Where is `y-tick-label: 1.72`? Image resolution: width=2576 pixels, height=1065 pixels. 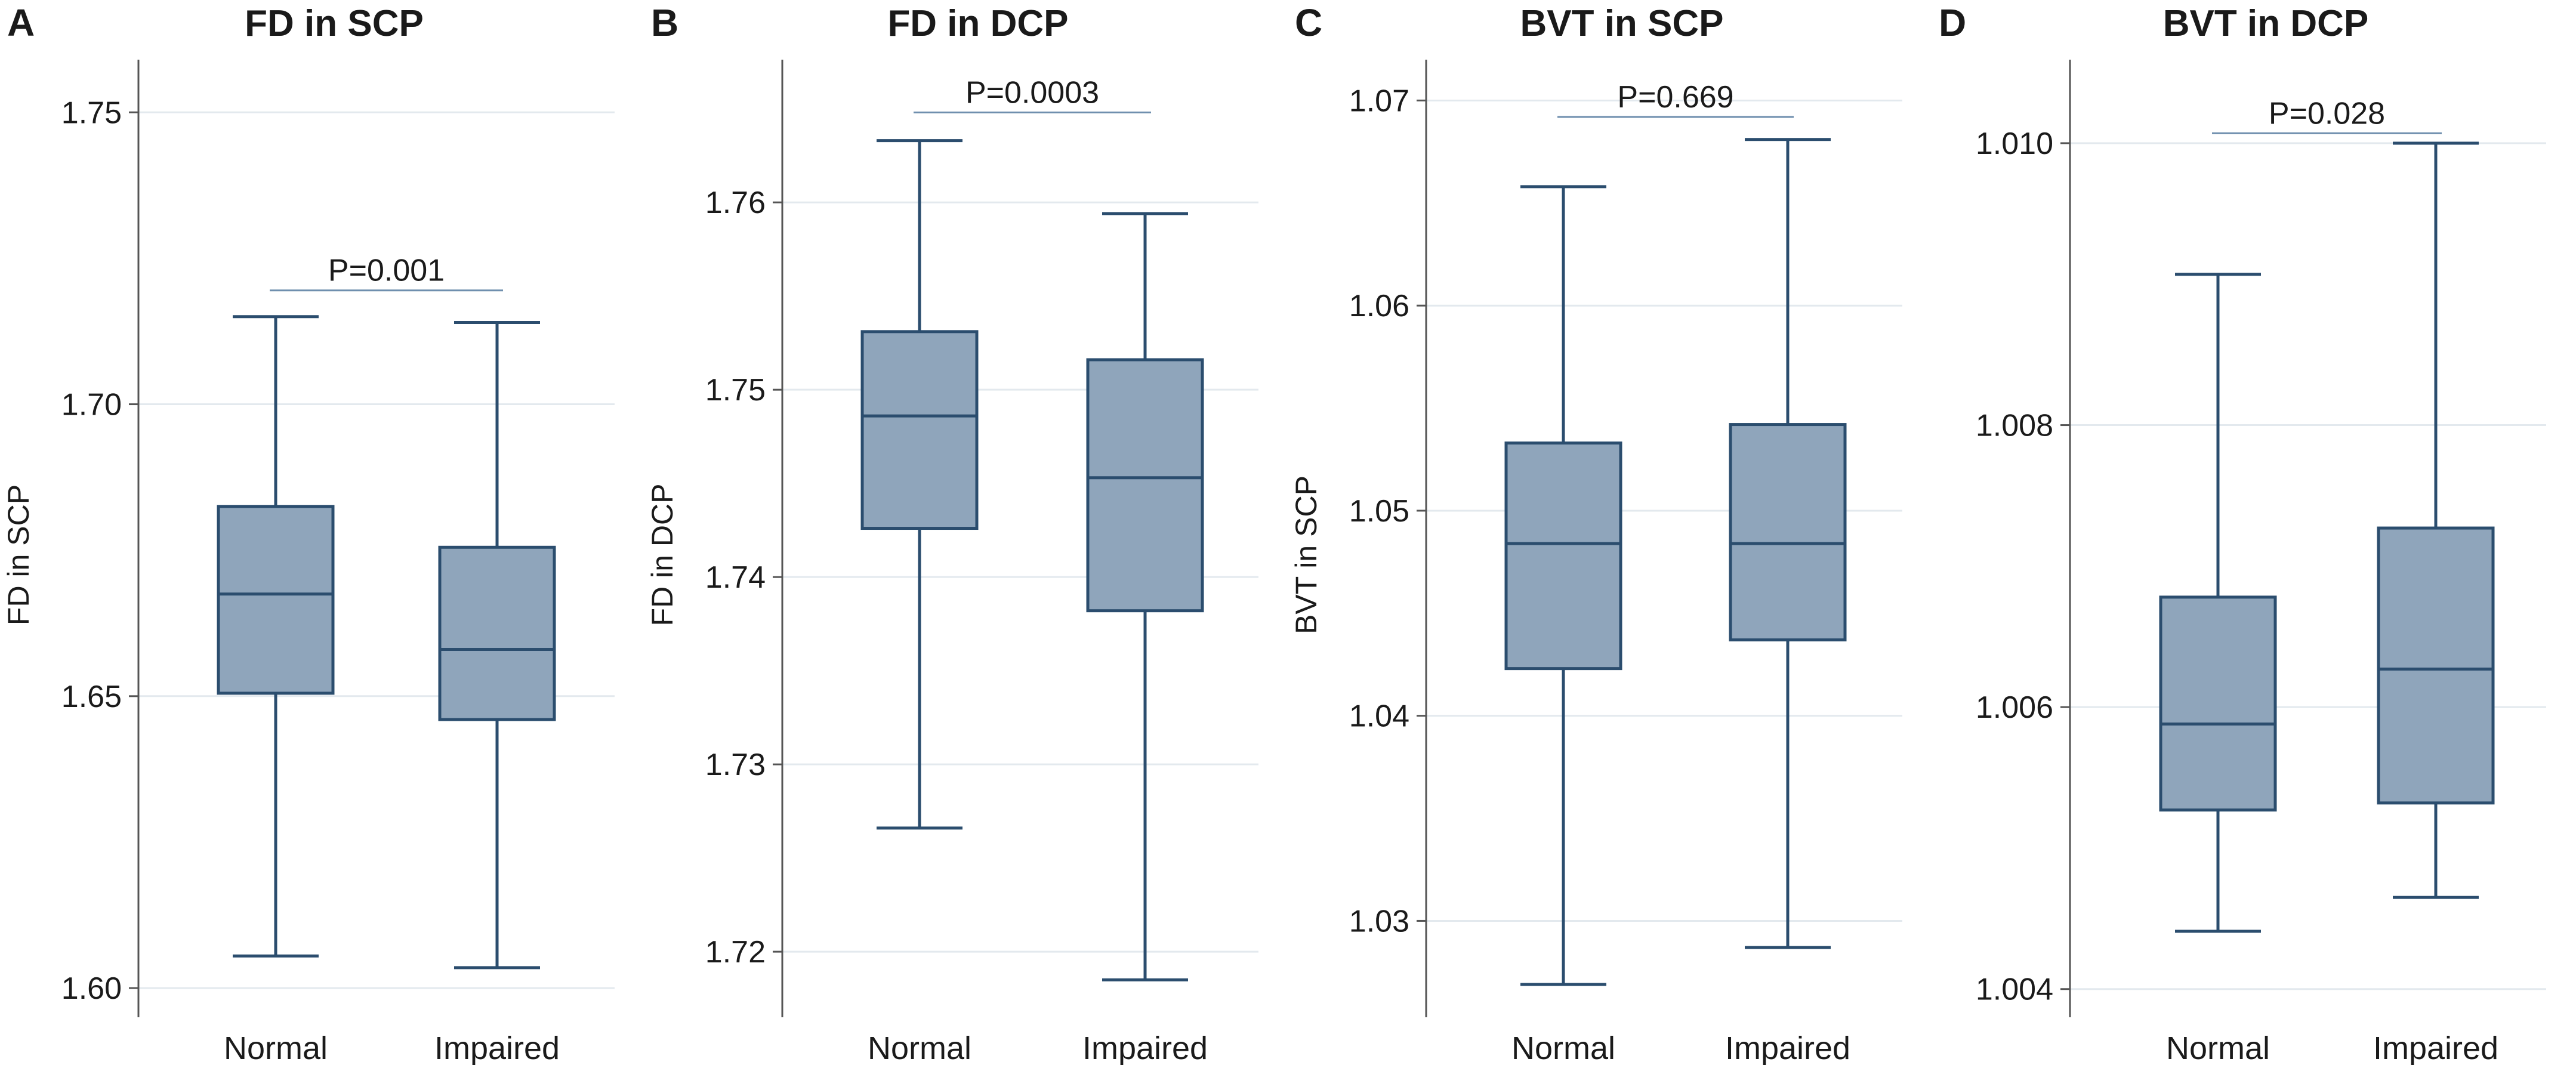
y-tick-label: 1.72 is located at coordinates (735, 952).